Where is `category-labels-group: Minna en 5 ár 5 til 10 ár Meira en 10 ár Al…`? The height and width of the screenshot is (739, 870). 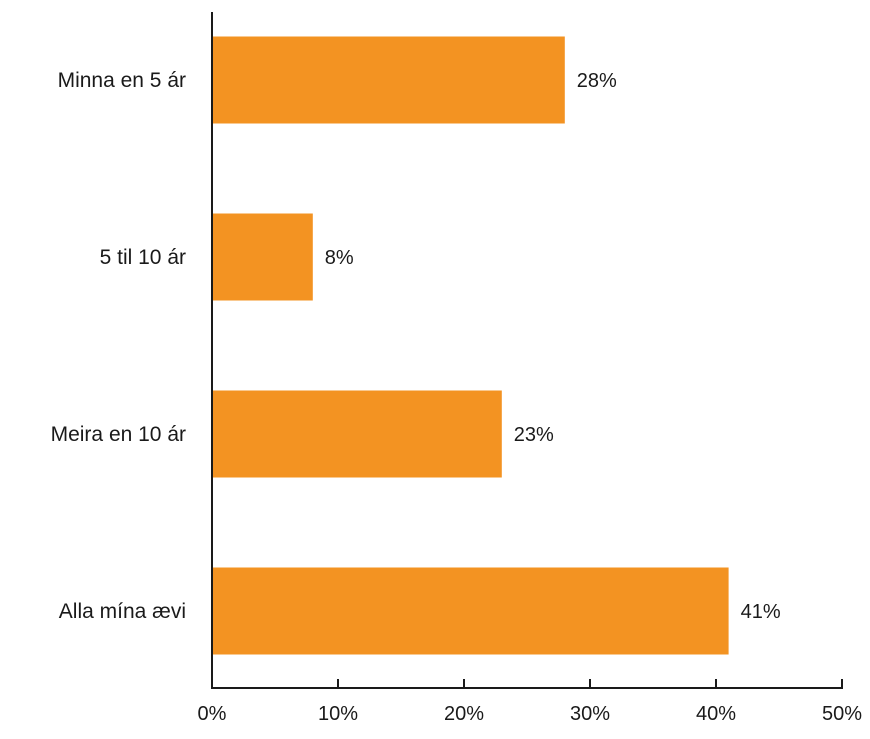
category-labels-group: Minna en 5 ár 5 til 10 ár Meira en 10 ár Al… is located at coordinates (118, 346).